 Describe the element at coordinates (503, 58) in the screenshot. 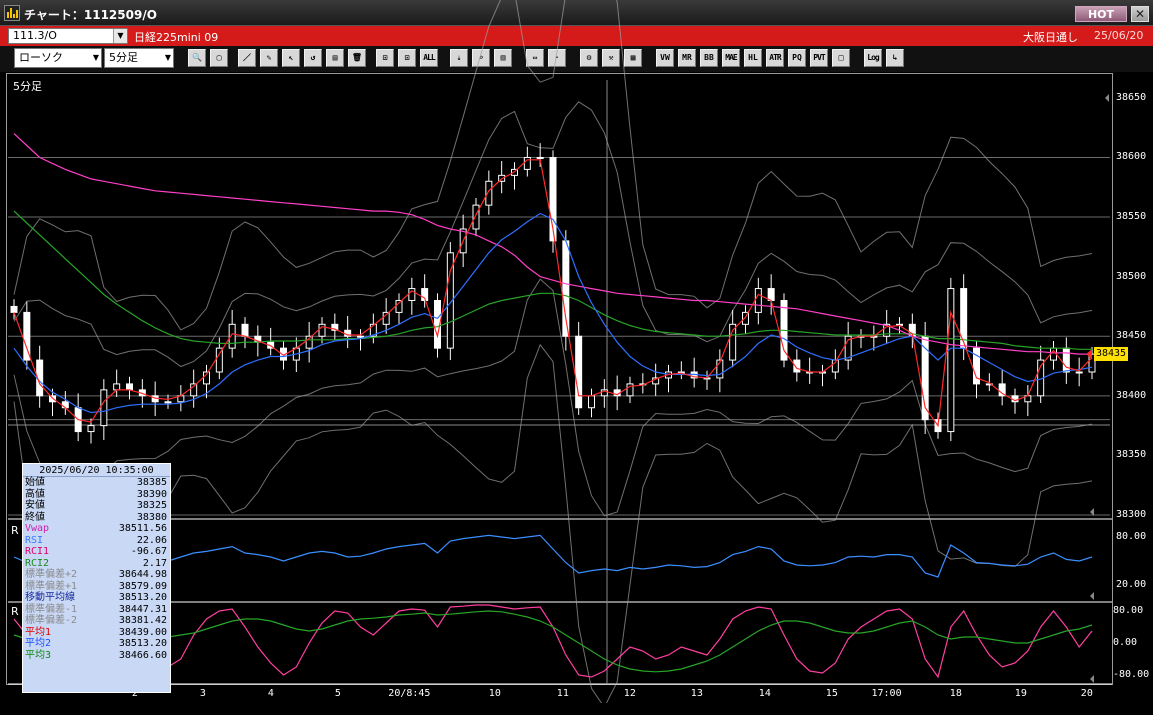

I see `bar-compare-icon: ▥` at that location.